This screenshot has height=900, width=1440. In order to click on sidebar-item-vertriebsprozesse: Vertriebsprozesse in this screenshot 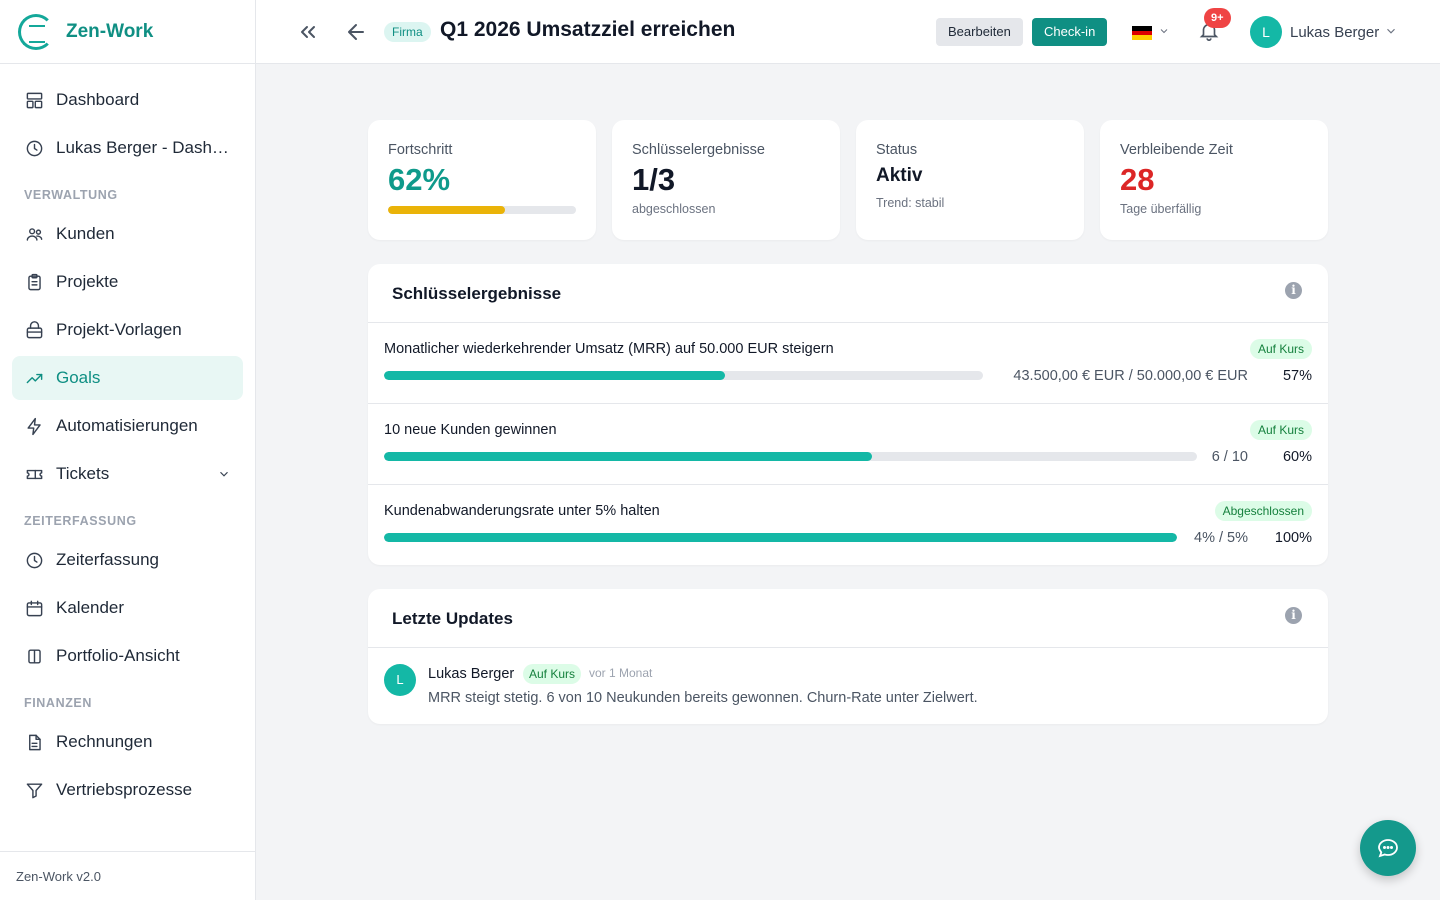, I will do `click(127, 790)`.